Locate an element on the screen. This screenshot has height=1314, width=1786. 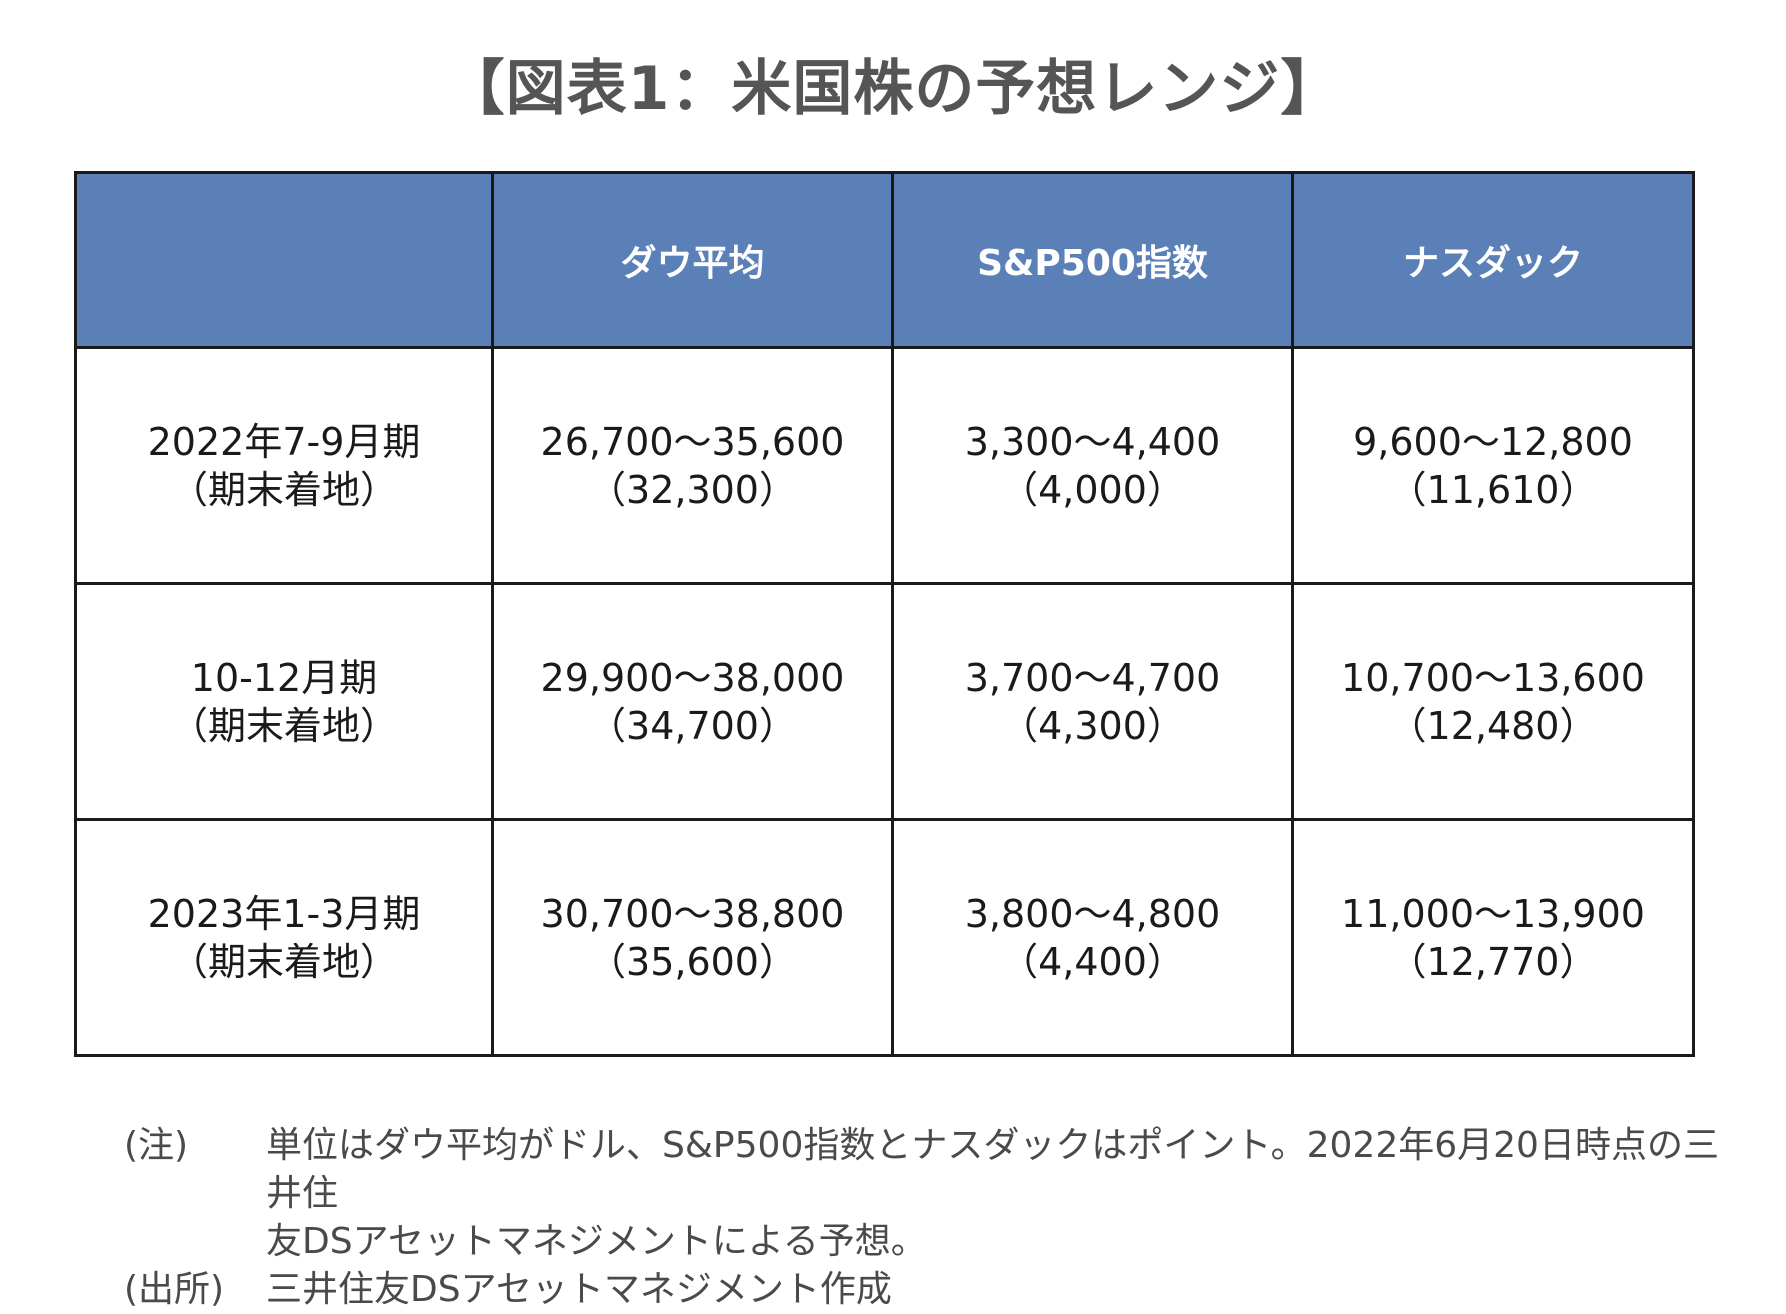
period-cell: 2023年1-3月期 （期末着地） is located at coordinates (284, 937).